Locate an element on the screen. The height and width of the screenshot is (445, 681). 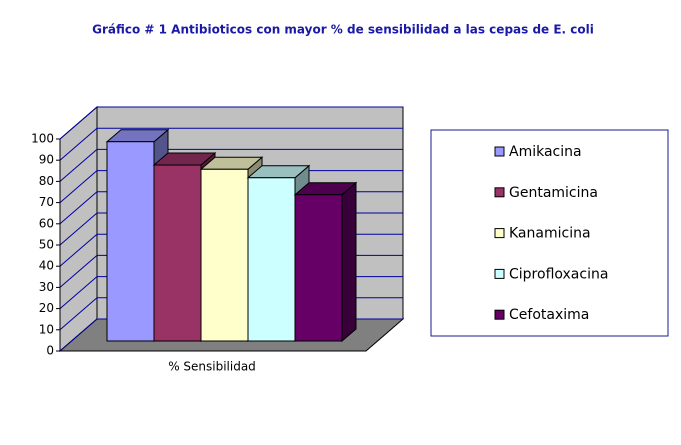
x-tick-label: % Sensibilidad is located at coordinates (212, 367).